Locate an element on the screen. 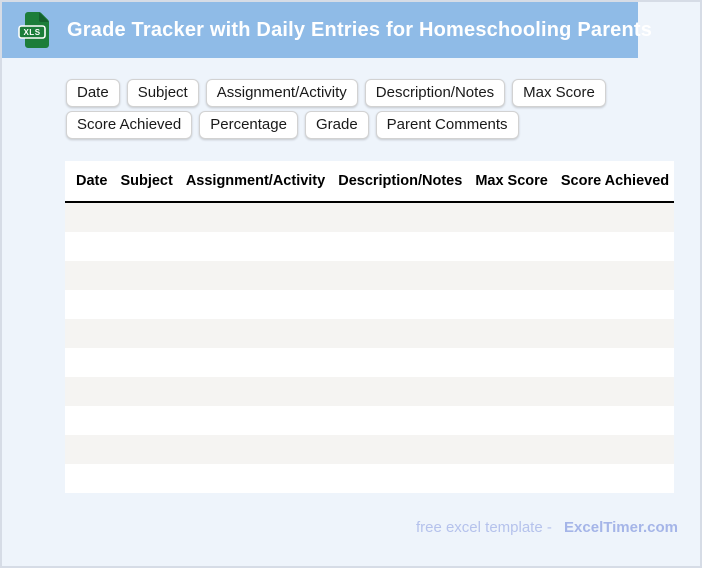 This screenshot has height=568, width=702. column-header-assignment-activity: Assignment/Activity is located at coordinates (255, 181).